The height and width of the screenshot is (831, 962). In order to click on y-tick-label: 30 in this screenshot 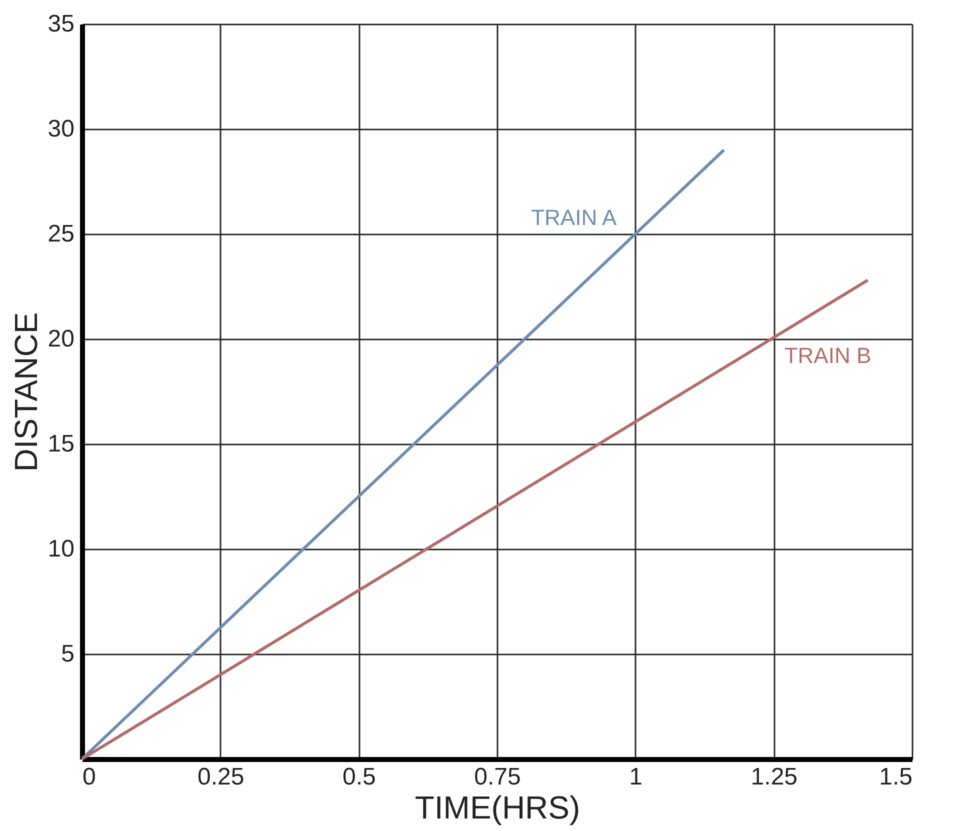, I will do `click(61, 129)`.